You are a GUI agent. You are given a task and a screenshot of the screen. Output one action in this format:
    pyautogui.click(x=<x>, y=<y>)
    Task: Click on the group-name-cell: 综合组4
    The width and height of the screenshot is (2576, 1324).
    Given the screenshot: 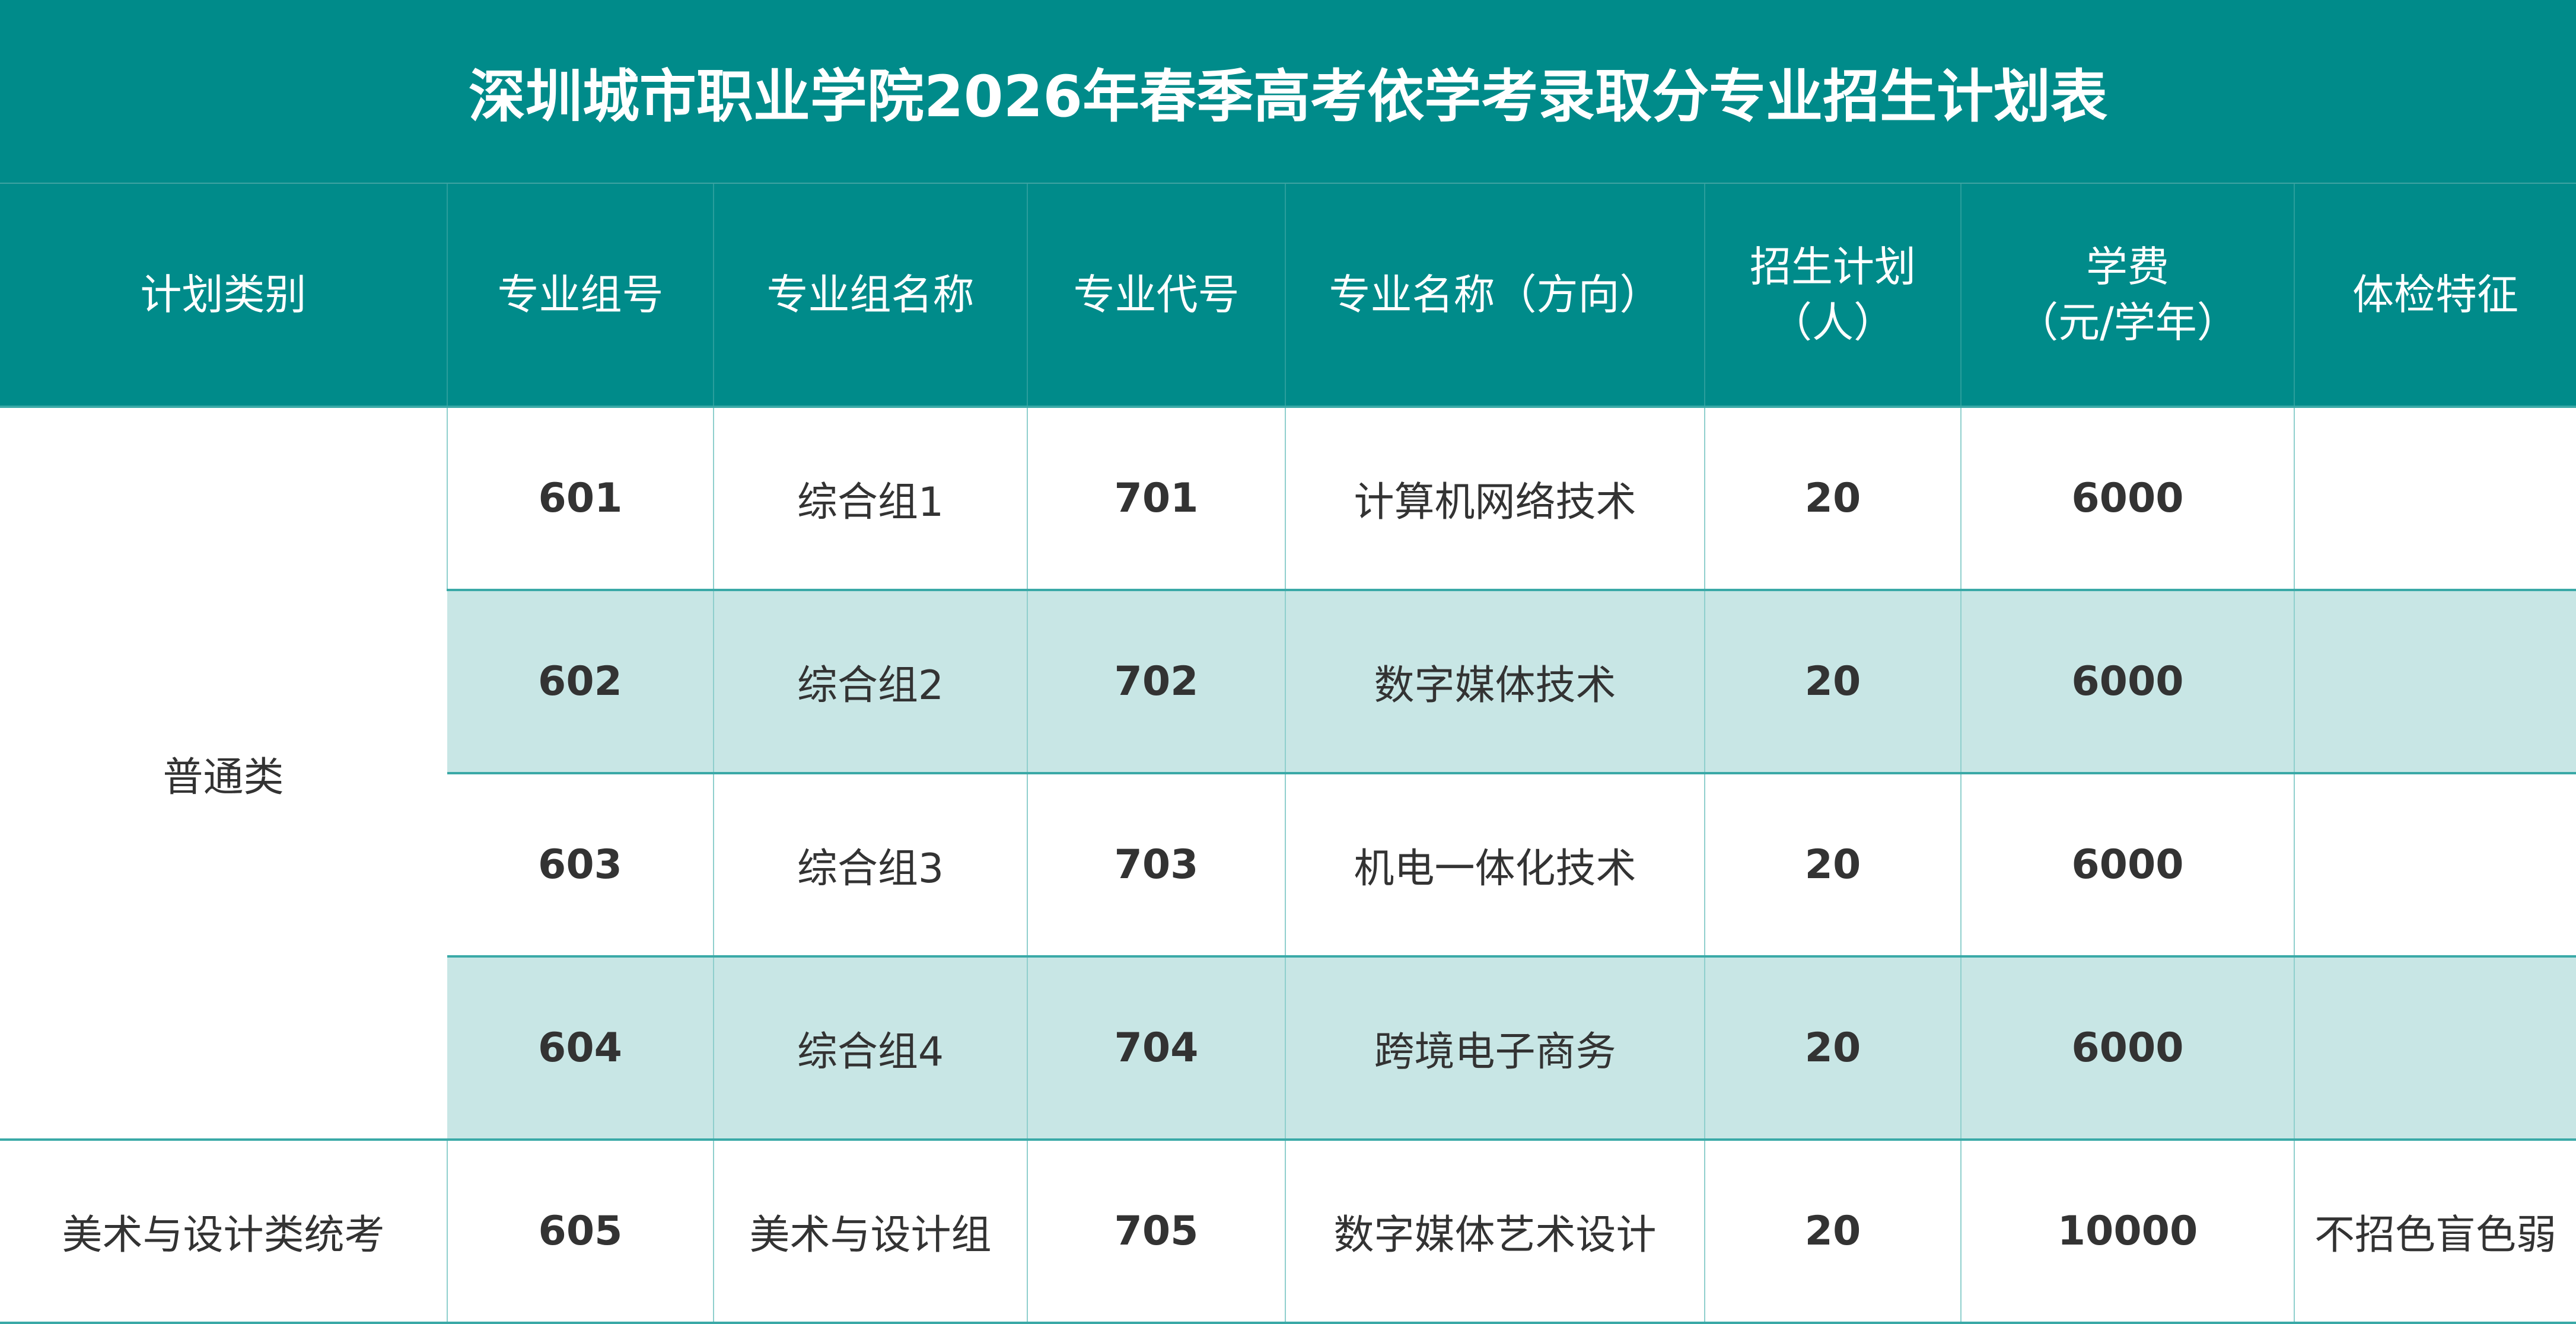 What is the action you would take?
    pyautogui.click(x=870, y=1047)
    